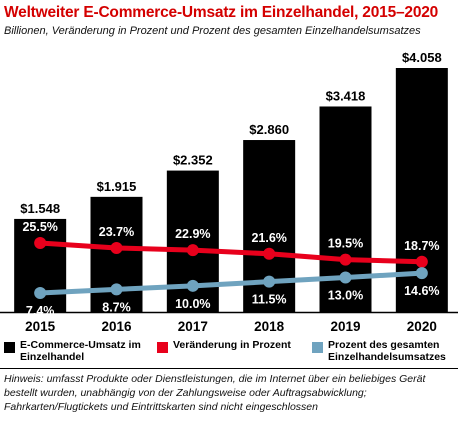 The image size is (458, 421). I want to click on bar-label-2020: $4.058, so click(422, 57).